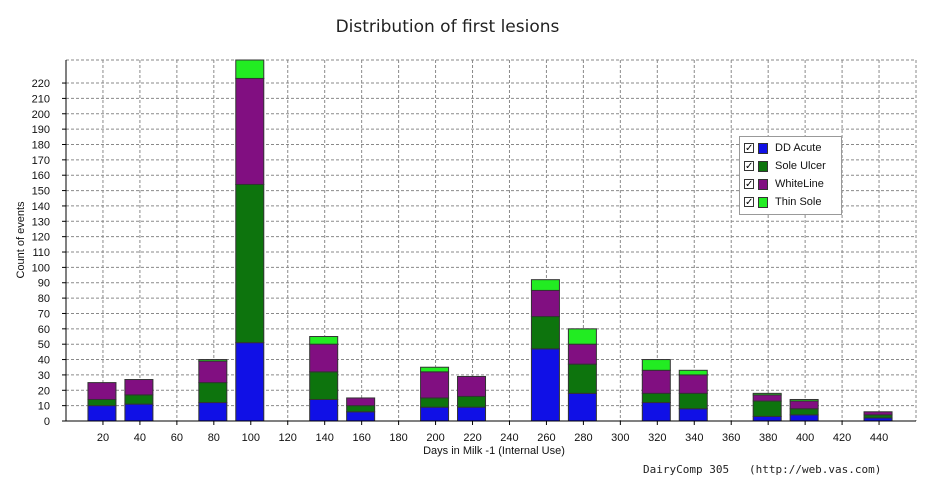 The width and height of the screenshot is (946, 496). What do you see at coordinates (509, 438) in the screenshot?
I see `x-tick-label: 240` at bounding box center [509, 438].